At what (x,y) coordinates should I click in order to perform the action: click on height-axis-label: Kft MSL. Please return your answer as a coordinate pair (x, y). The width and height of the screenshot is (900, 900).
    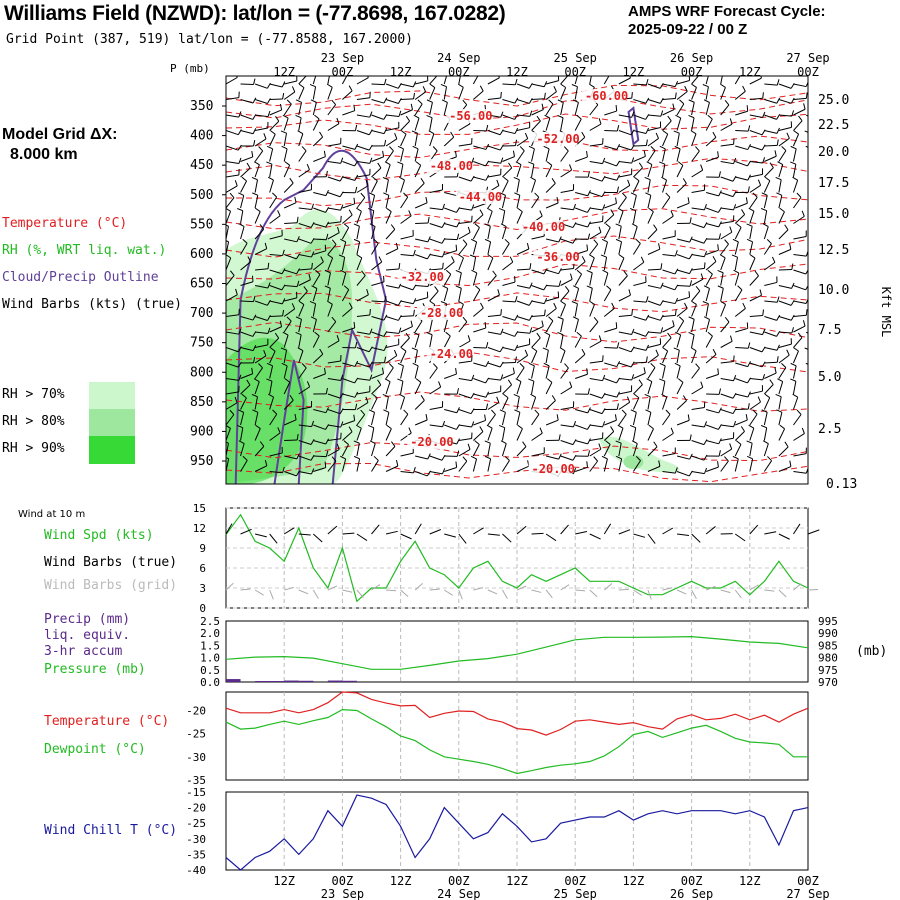
    Looking at the image, I should click on (886, 312).